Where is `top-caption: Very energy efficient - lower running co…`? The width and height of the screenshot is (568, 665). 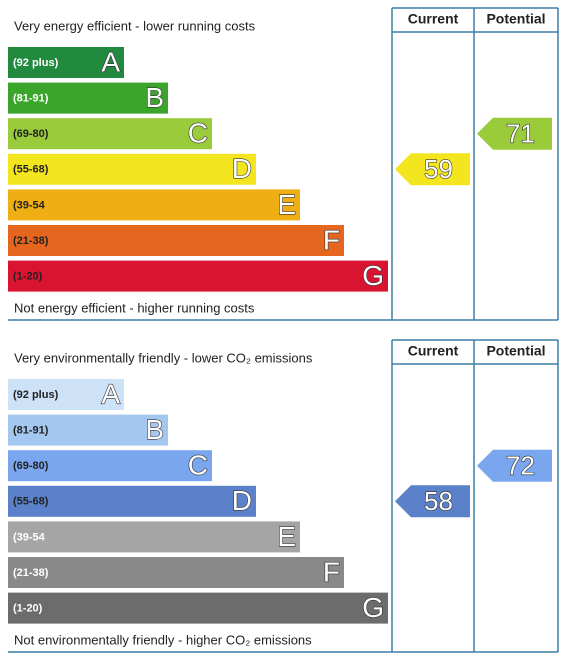 top-caption: Very energy efficient - lower running co… is located at coordinates (135, 25).